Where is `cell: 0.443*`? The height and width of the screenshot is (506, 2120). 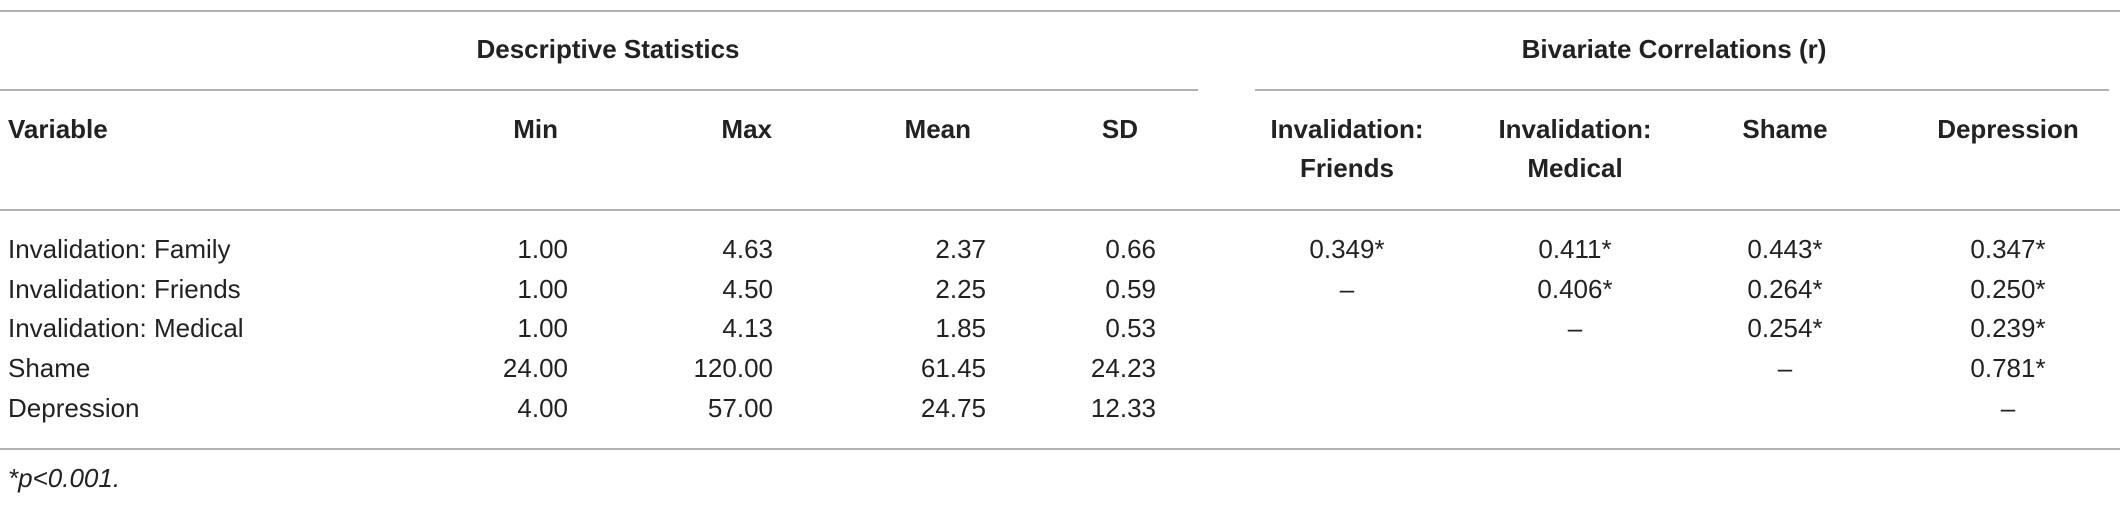
cell: 0.443* is located at coordinates (1784, 249).